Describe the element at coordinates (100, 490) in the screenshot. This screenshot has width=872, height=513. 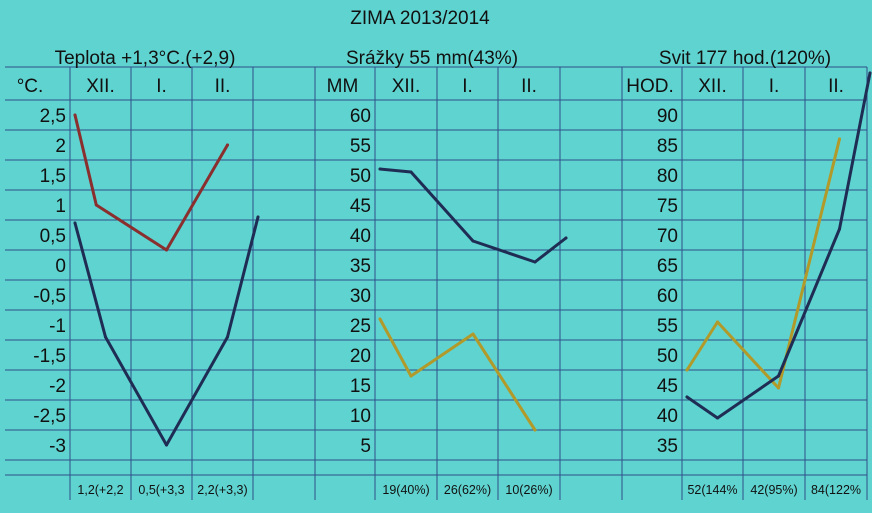
I see `footer-value-label: 1,2(+2,2` at that location.